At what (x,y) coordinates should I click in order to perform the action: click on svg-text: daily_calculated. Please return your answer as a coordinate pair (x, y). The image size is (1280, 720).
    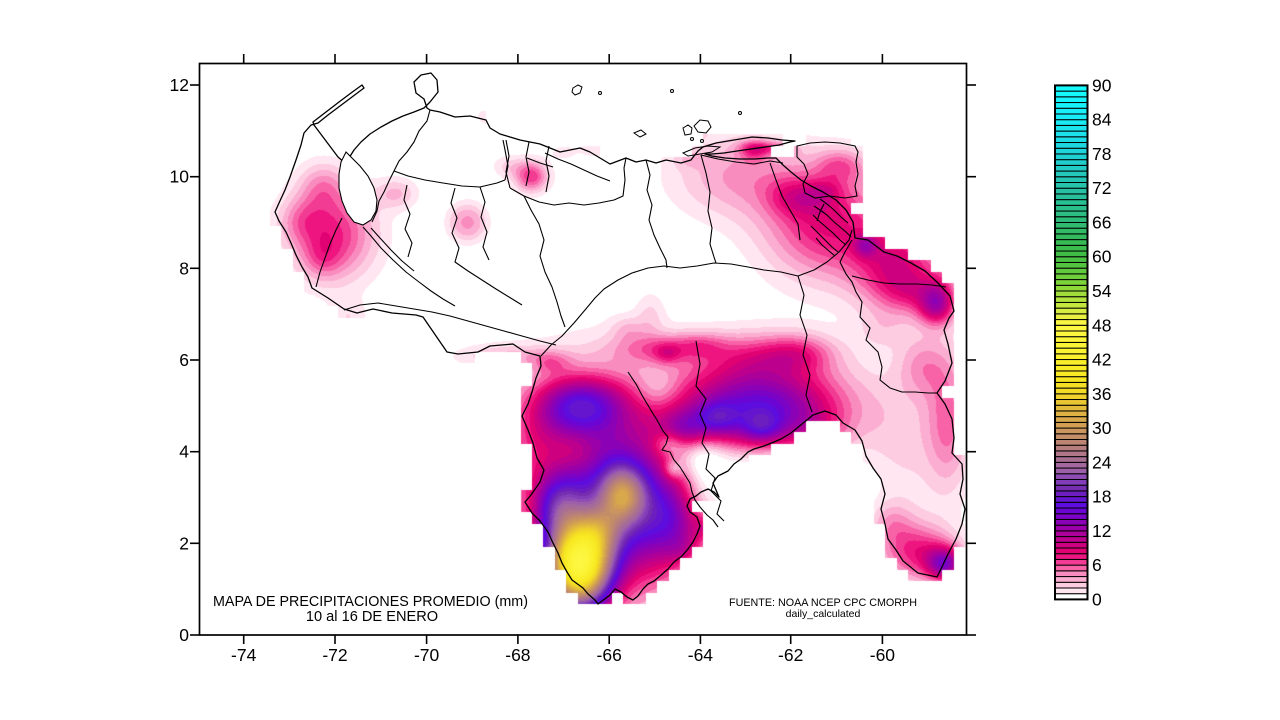
    Looking at the image, I should click on (823, 614).